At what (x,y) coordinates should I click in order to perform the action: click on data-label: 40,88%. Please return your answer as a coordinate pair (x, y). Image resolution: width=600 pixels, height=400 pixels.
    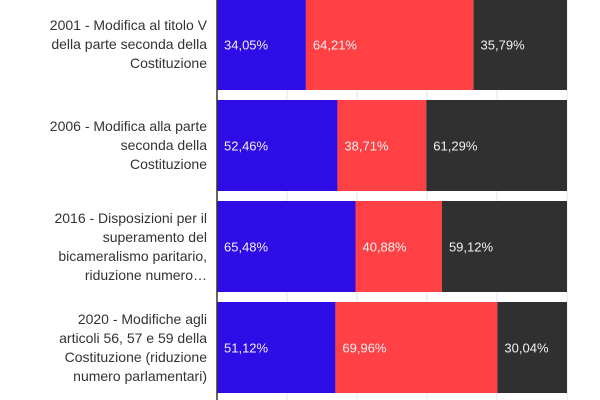
    Looking at the image, I should click on (384, 247).